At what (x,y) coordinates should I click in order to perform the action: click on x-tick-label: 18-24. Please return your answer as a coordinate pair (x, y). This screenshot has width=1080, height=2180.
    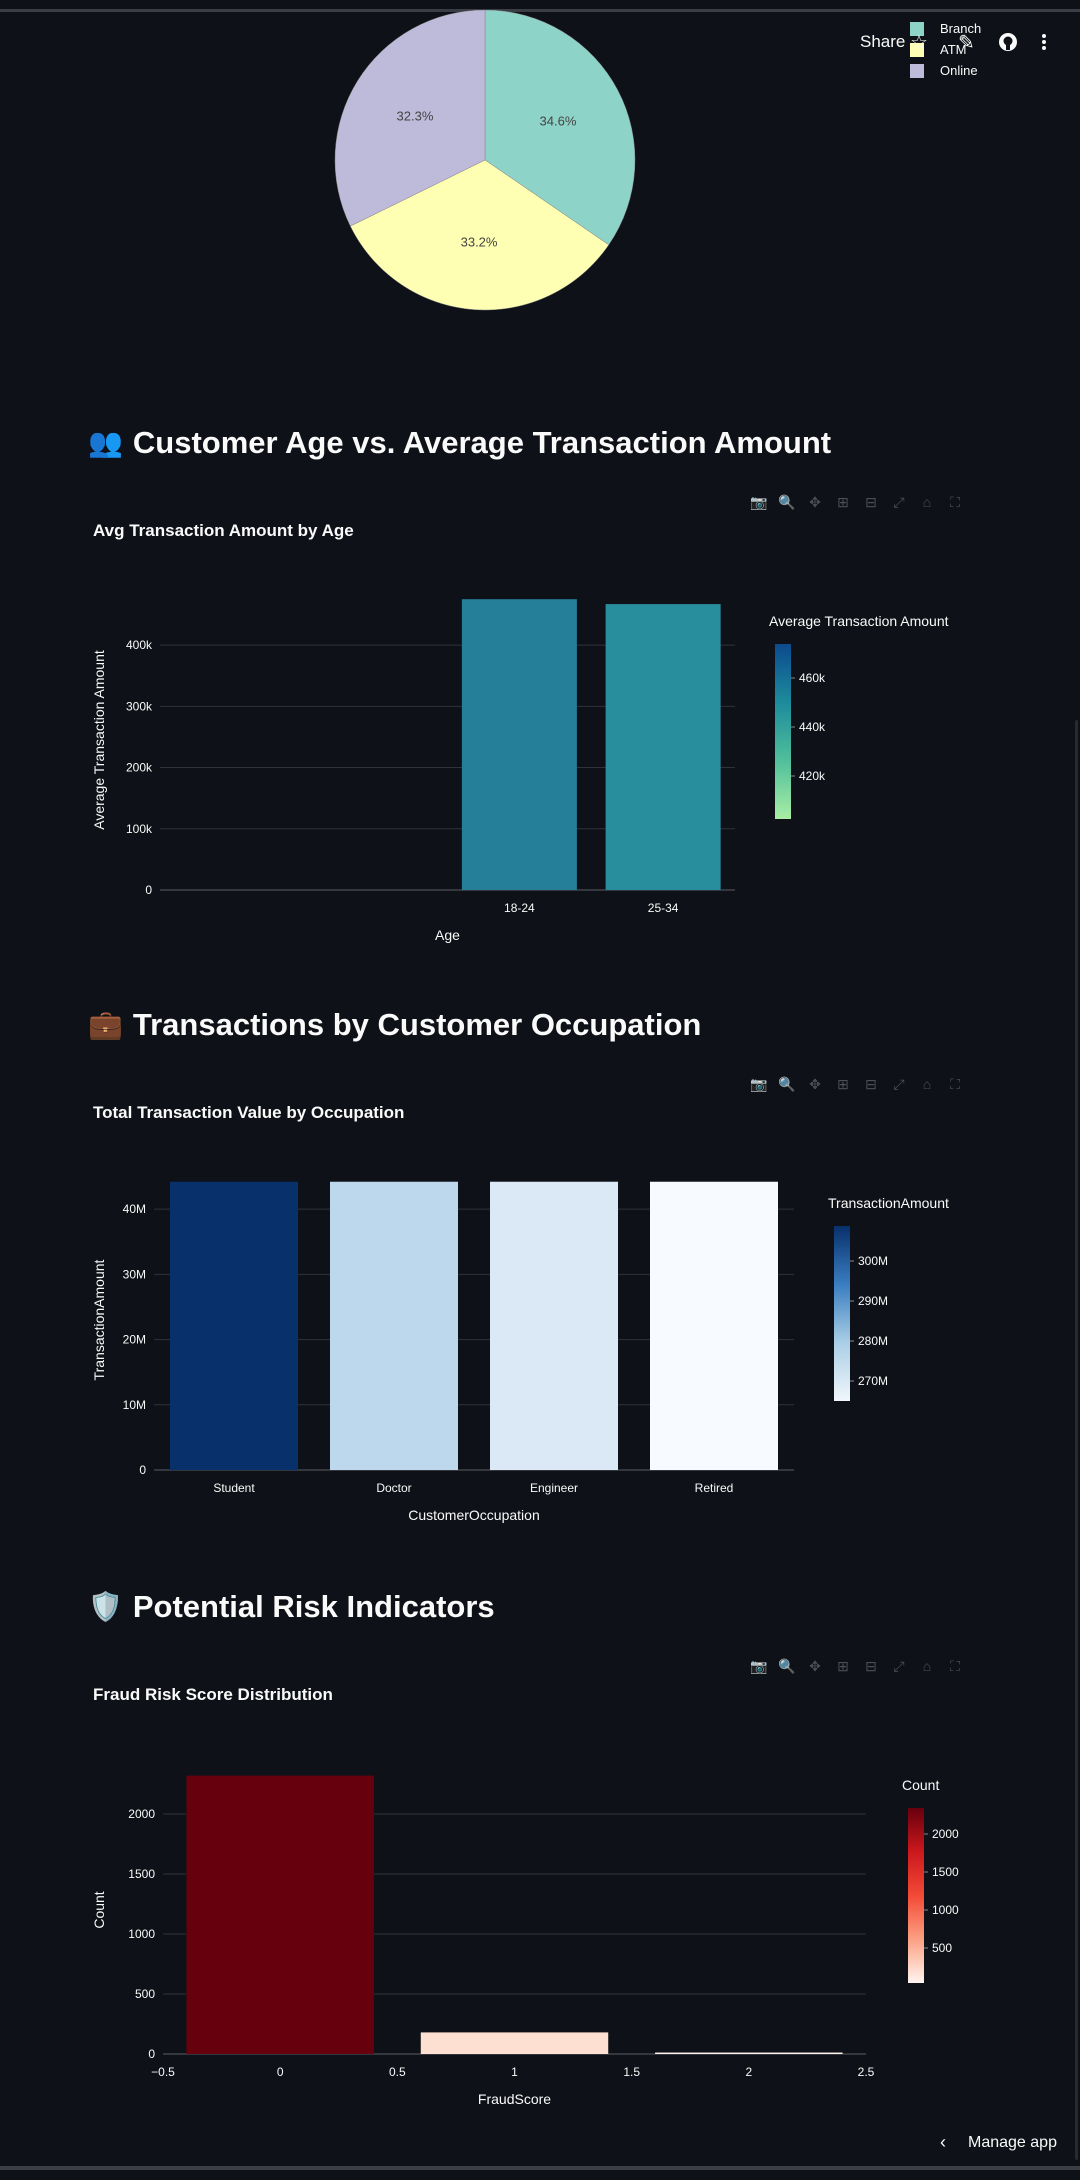
    Looking at the image, I should click on (519, 908).